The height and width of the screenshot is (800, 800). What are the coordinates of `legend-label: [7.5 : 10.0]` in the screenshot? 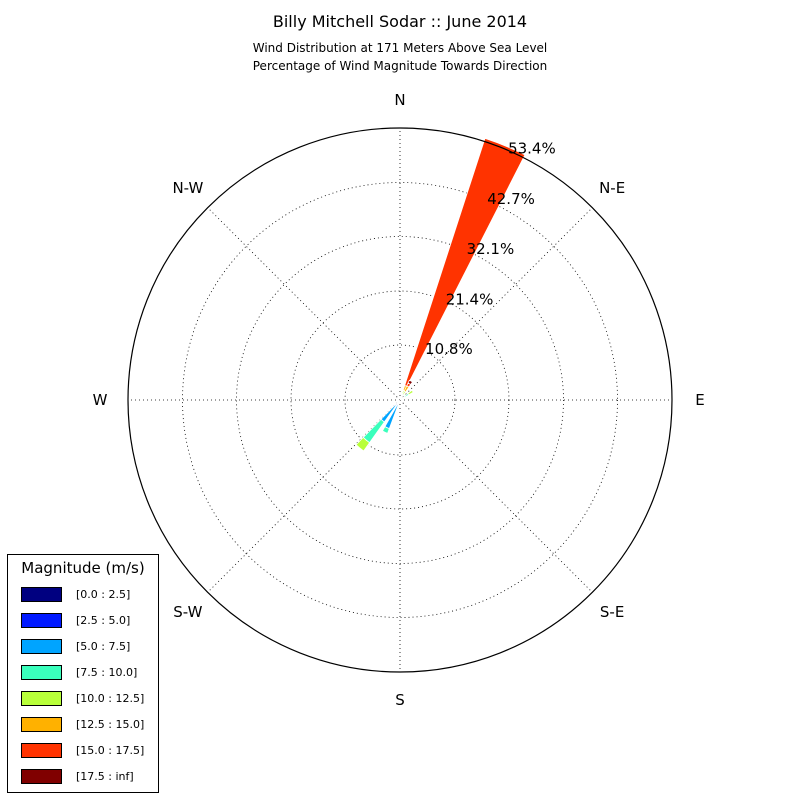 It's located at (107, 672).